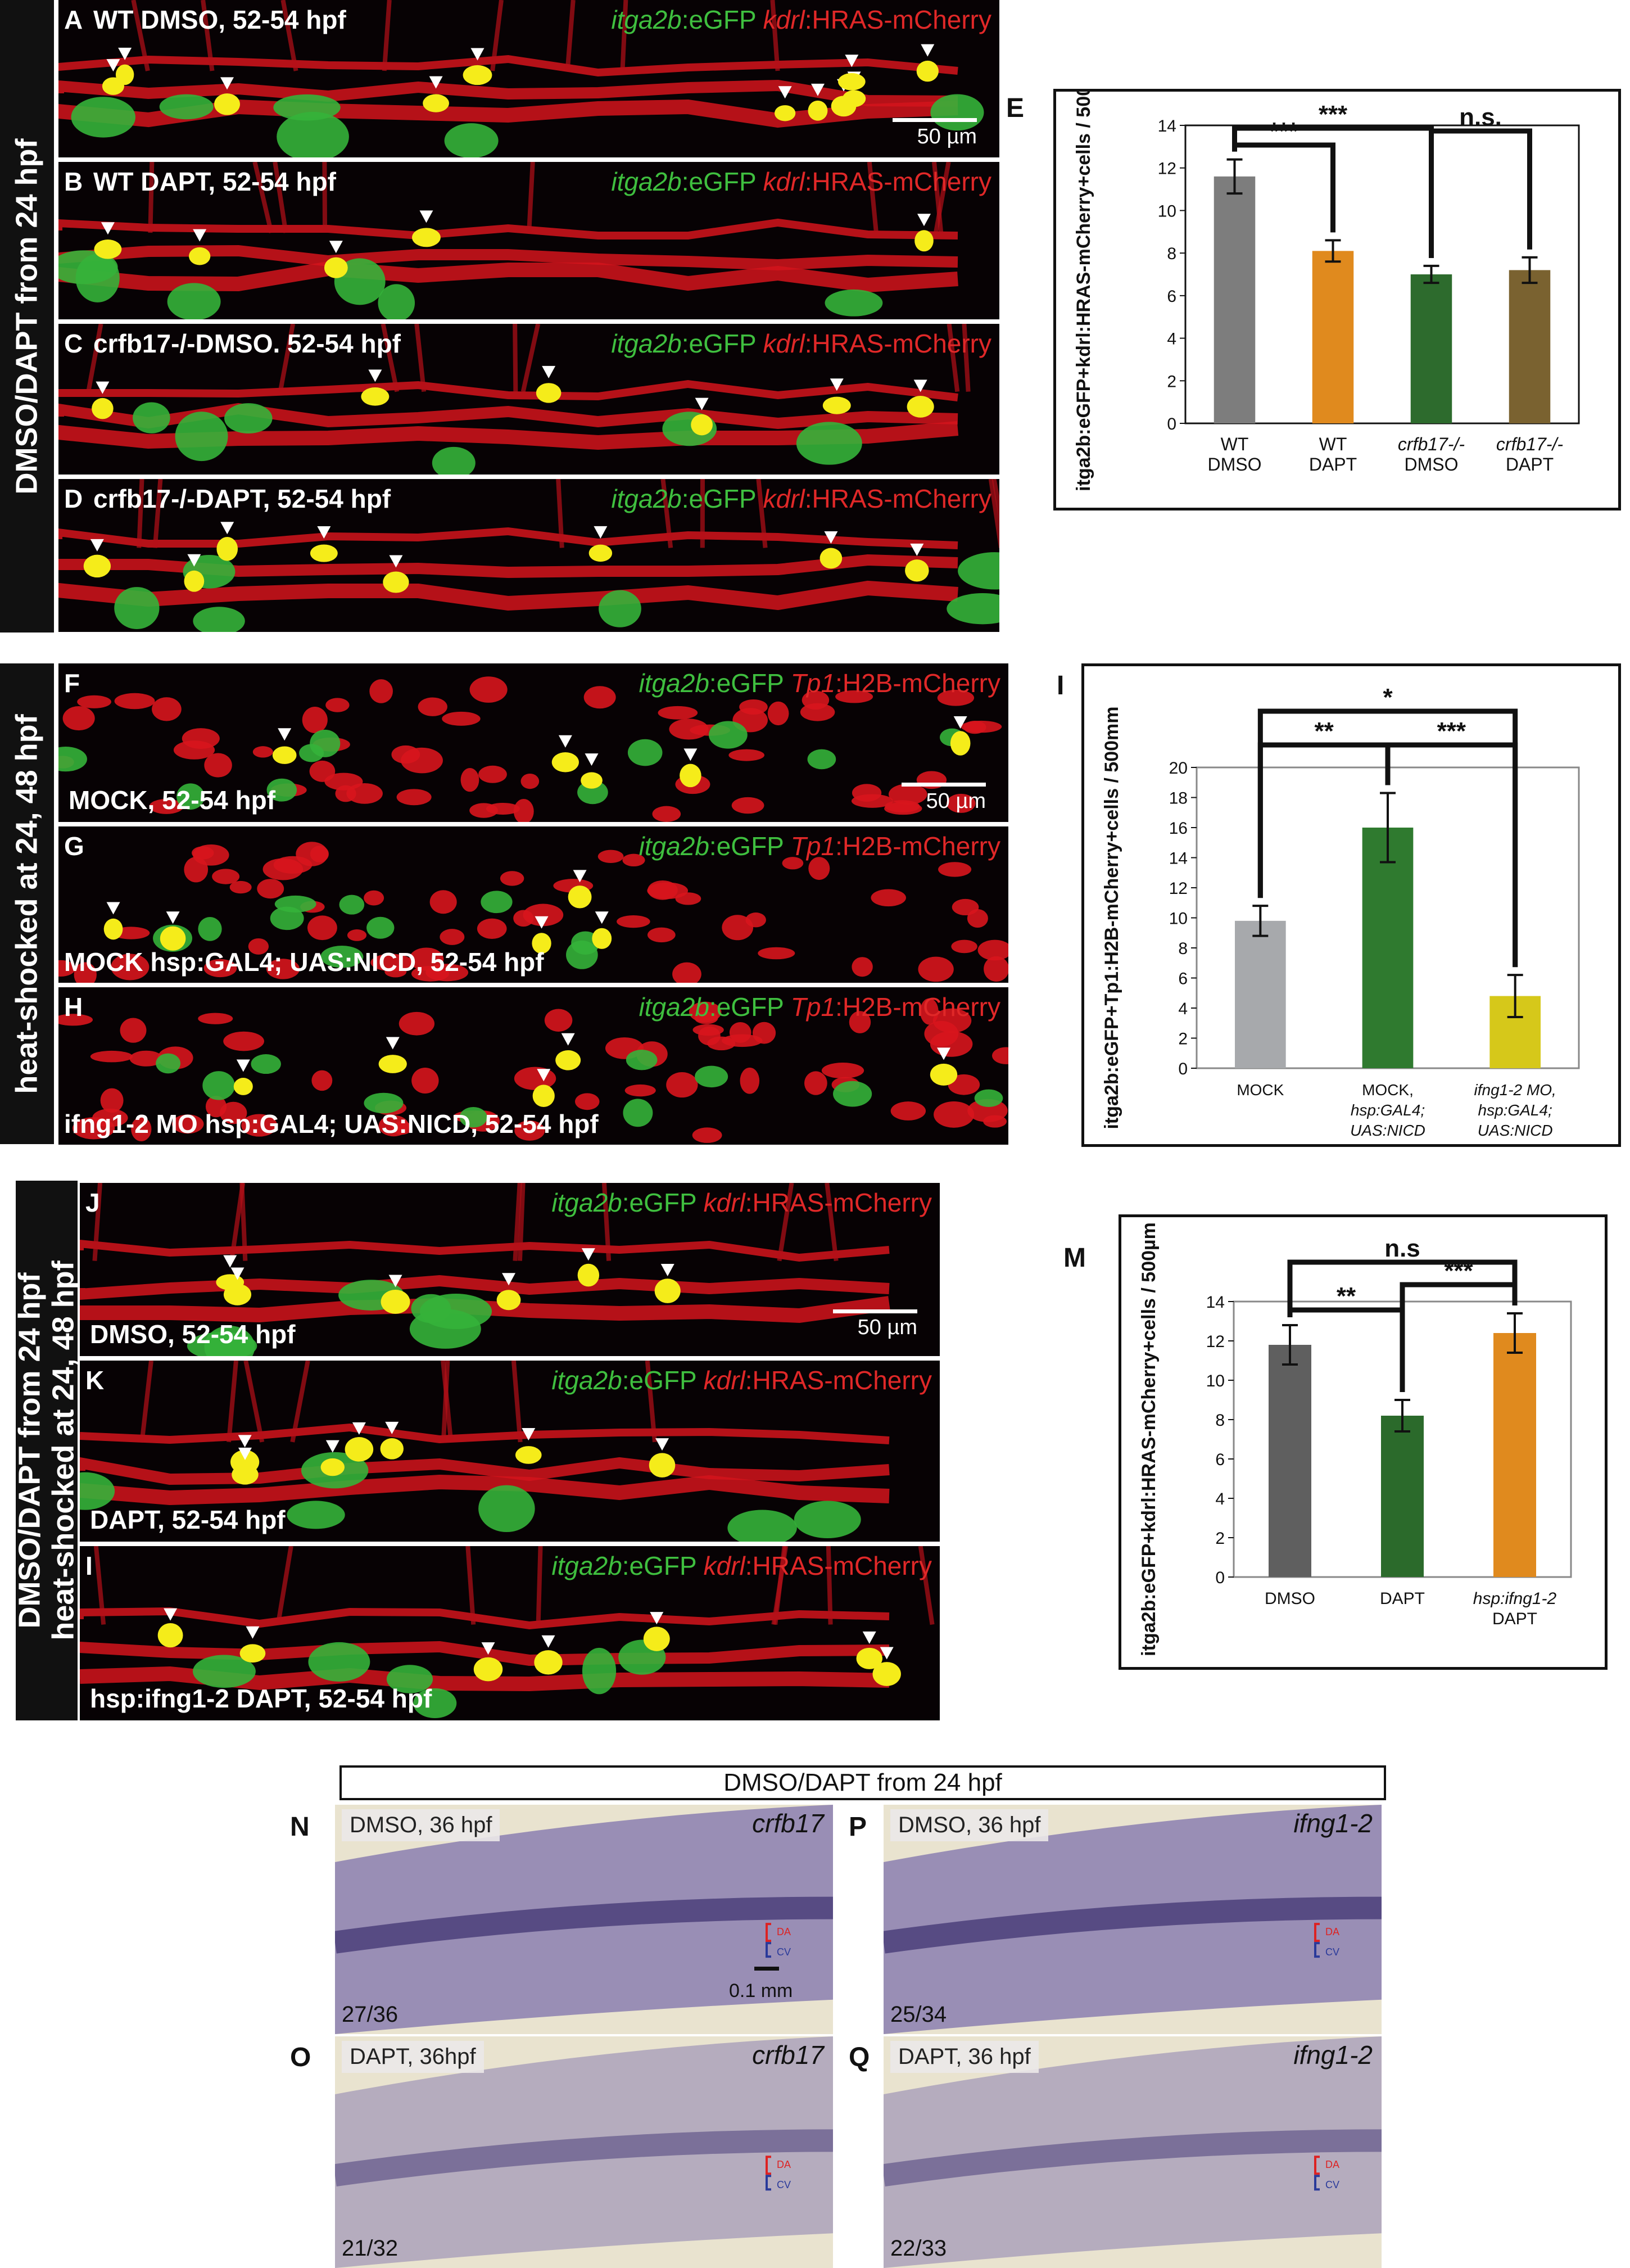 The height and width of the screenshot is (2268, 1630). I want to click on panel-letter: H, so click(73, 1007).